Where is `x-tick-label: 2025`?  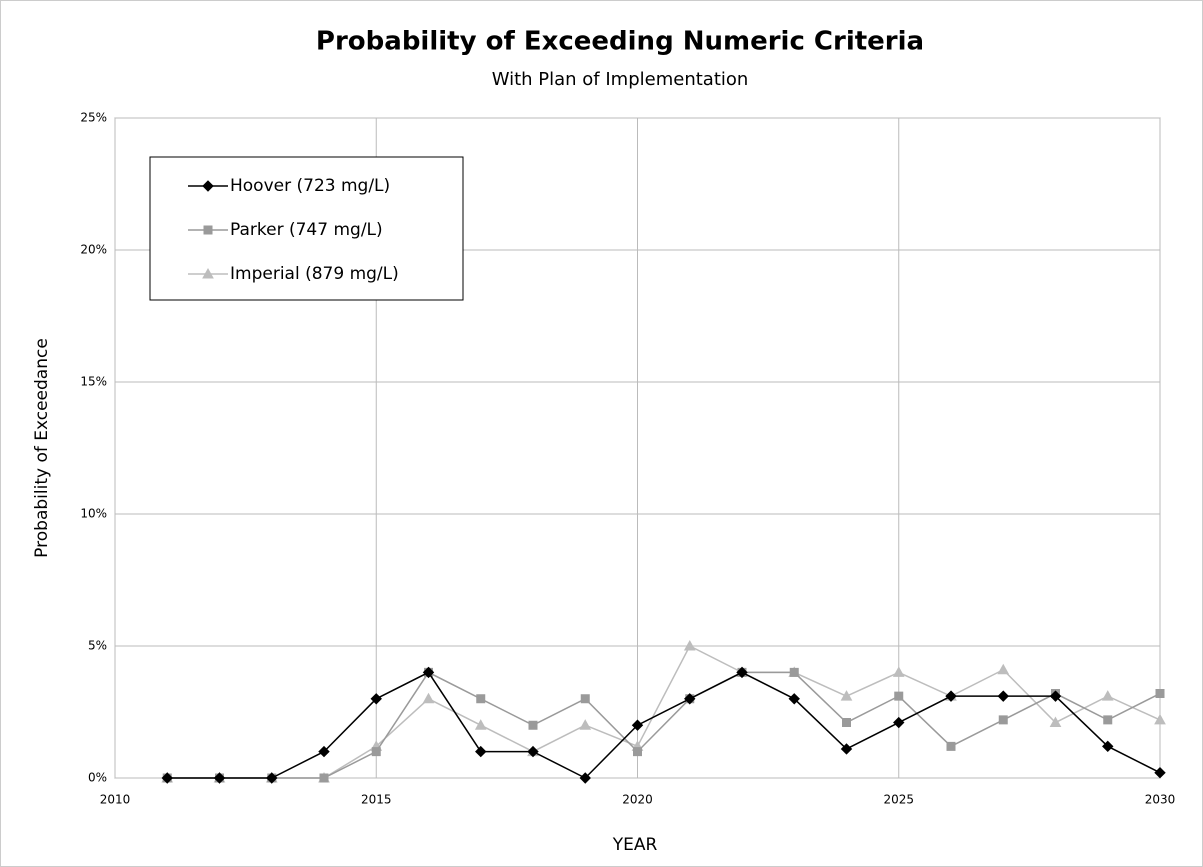
x-tick-label: 2025 is located at coordinates (898, 800).